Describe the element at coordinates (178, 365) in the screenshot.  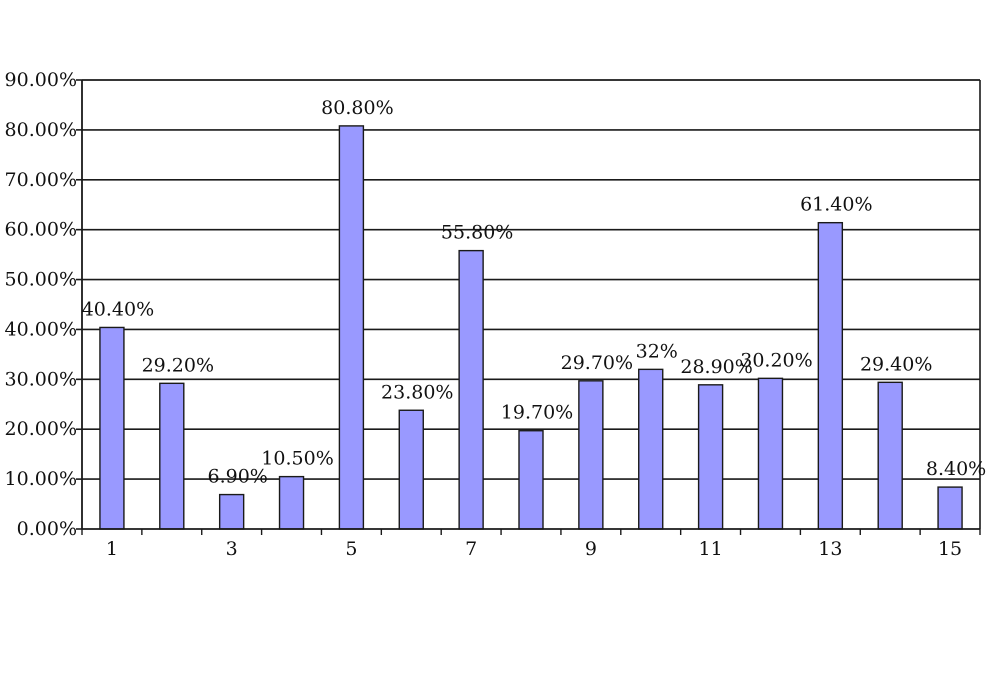
I see `data-label: 29.20%` at that location.